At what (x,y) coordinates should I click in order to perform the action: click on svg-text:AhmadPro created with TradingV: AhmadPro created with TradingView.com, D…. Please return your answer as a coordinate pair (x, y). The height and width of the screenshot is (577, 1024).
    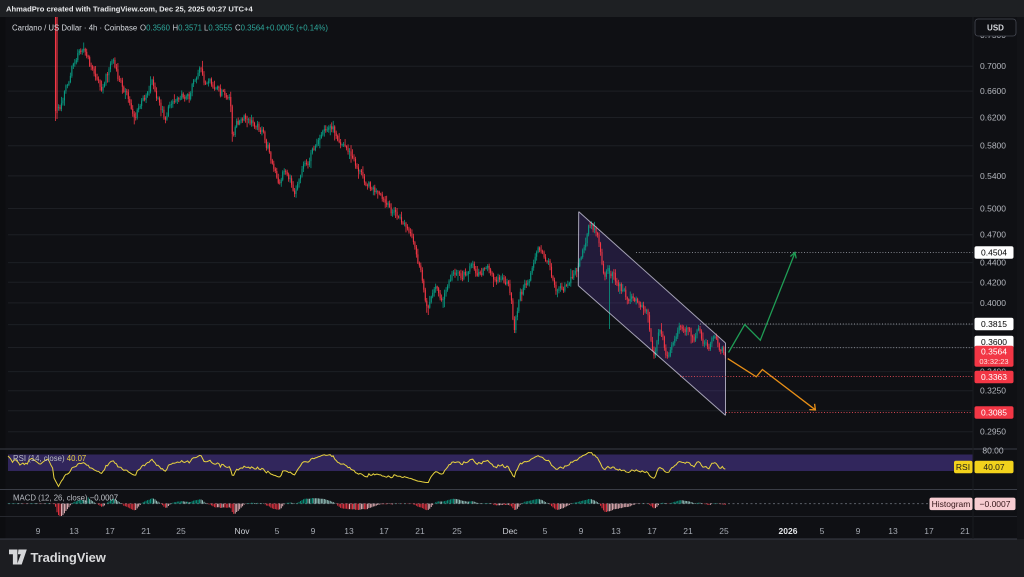
    Looking at the image, I should click on (129, 9).